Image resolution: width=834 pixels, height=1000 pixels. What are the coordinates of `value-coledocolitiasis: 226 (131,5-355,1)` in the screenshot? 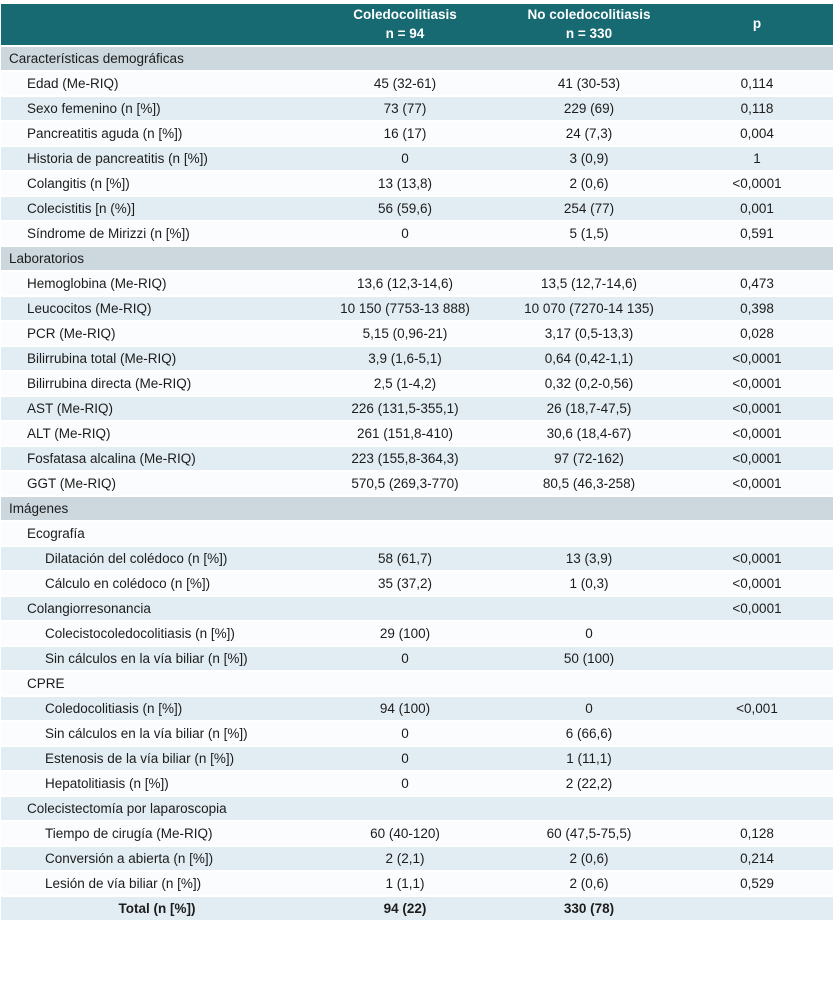 It's located at (405, 409).